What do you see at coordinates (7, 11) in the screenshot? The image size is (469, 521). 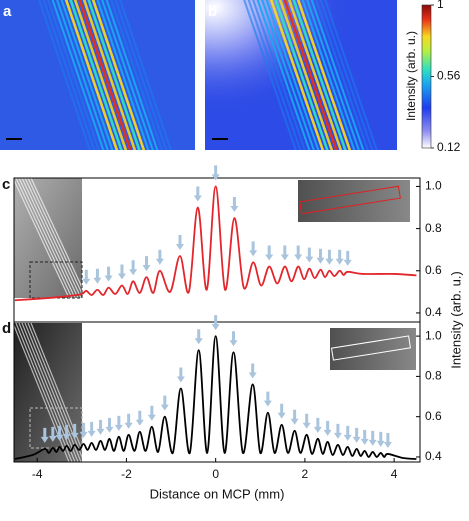 I see `panel-label: a` at bounding box center [7, 11].